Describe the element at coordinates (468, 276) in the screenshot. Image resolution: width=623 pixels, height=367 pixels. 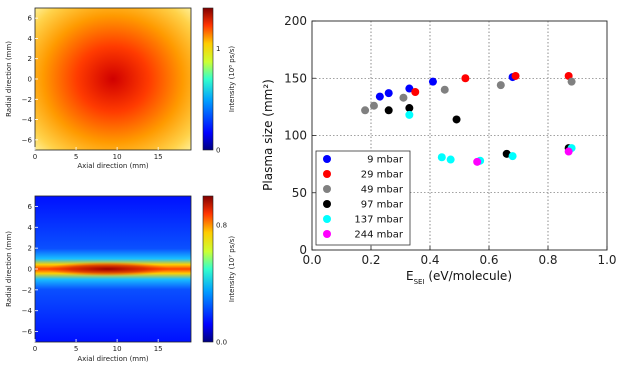
I see `scatter-xlabel-rest: (eV/molecule)` at that location.